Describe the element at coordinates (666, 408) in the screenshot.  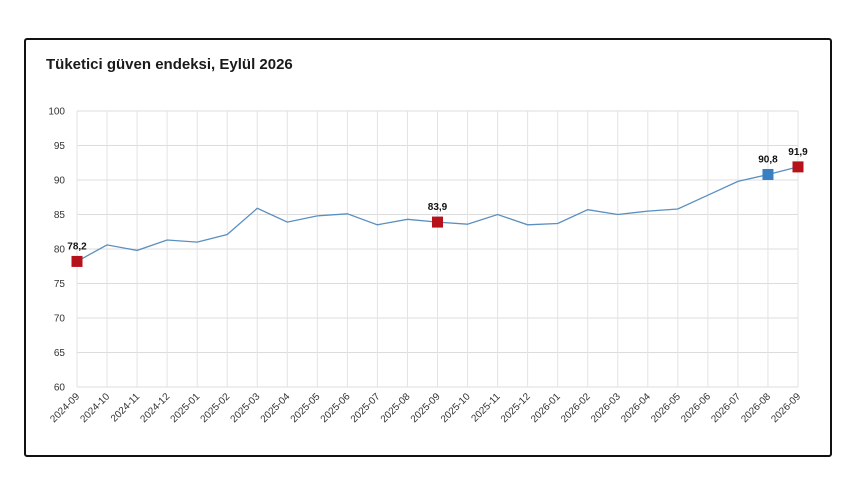
I see `x-tick-label: 2026-05` at that location.